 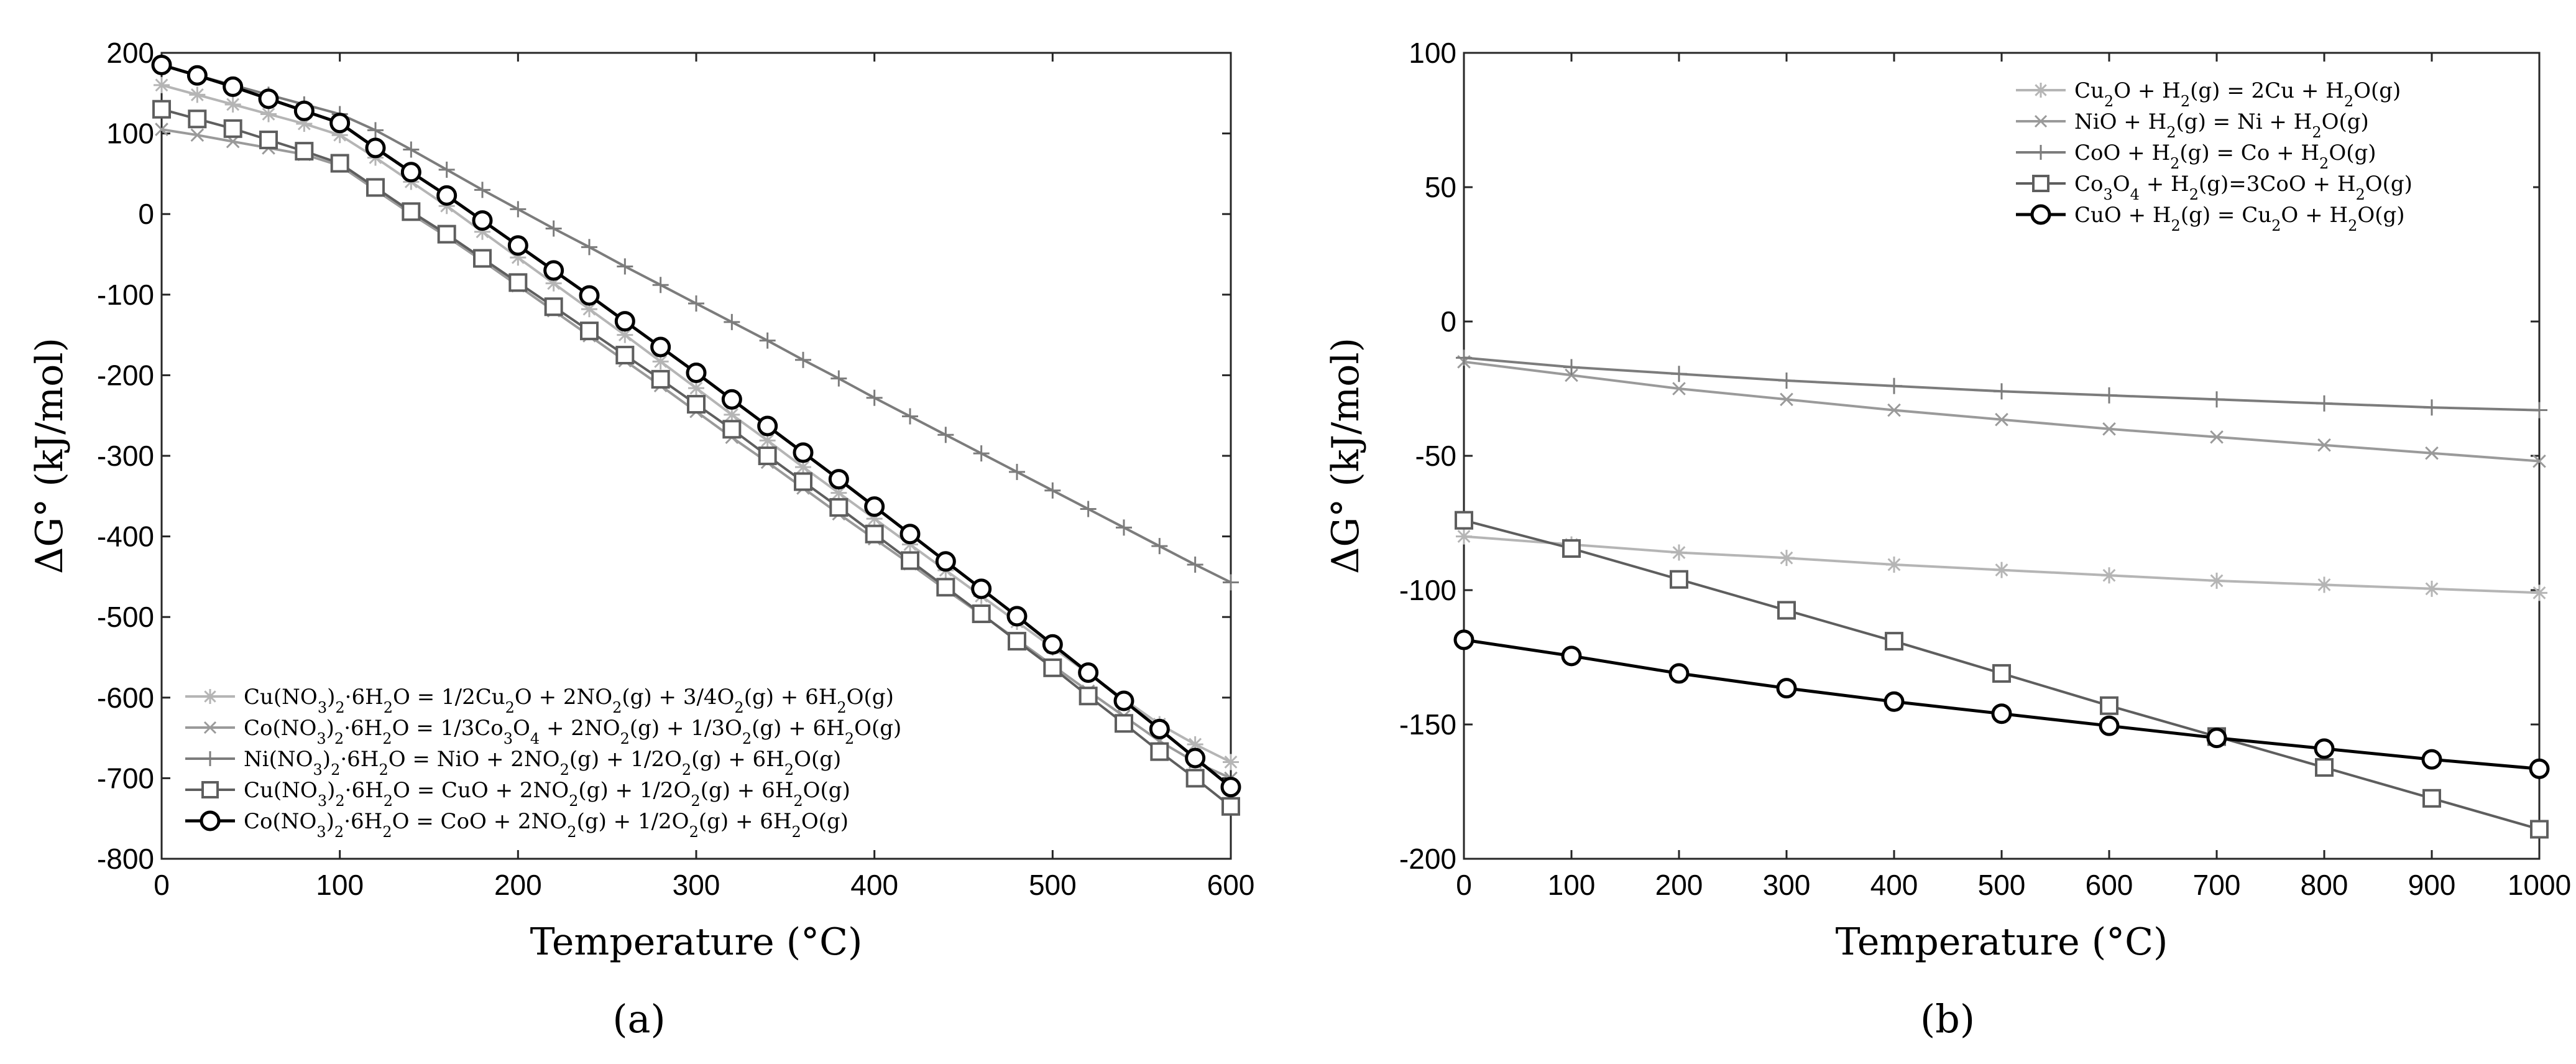 What do you see at coordinates (1346, 456) in the screenshot?
I see `y-axis-label-b: ΔG° (kJ/mol)` at bounding box center [1346, 456].